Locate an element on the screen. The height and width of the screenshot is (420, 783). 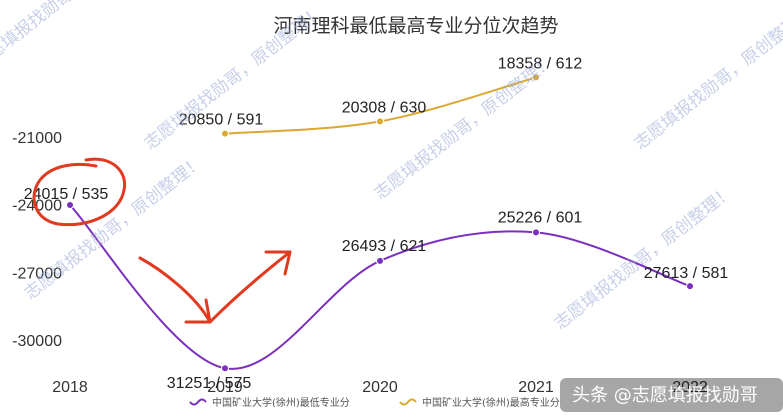
y-tick-label: -21000 is located at coordinates (37, 138).